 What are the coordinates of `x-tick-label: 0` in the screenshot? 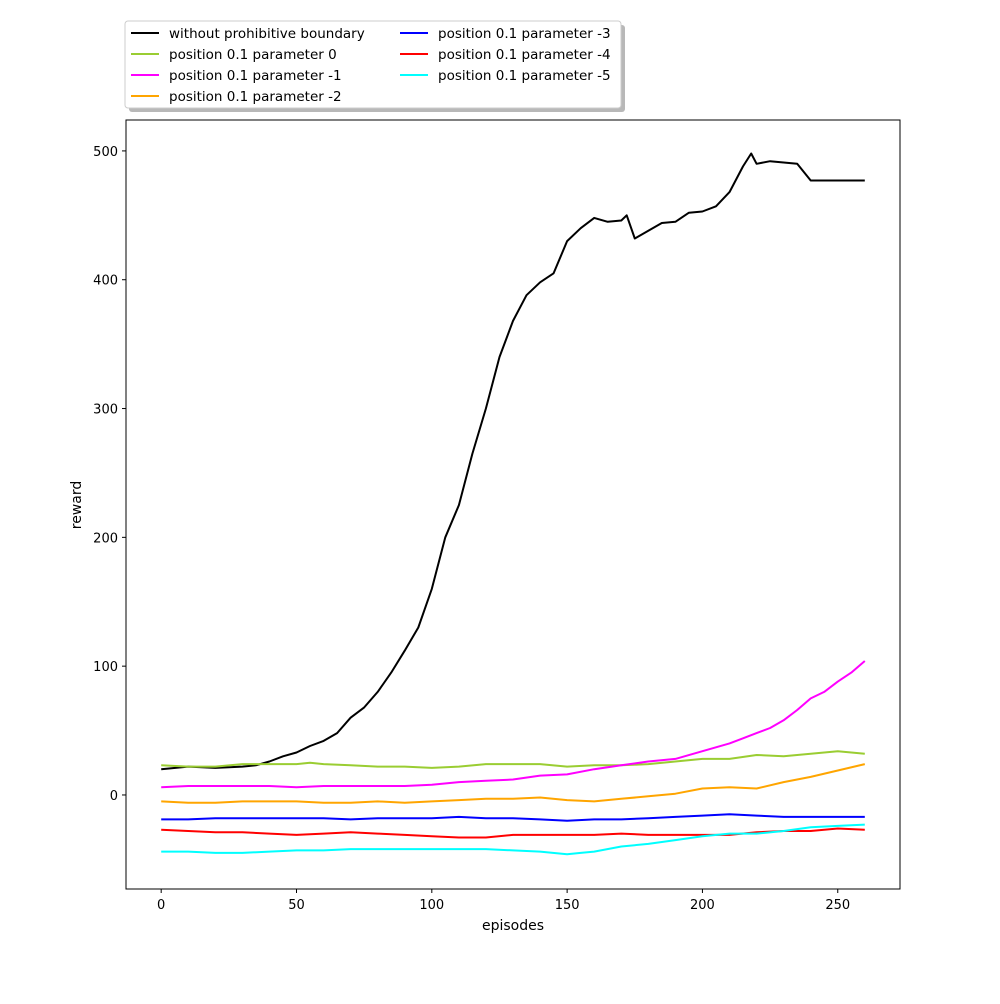 It's located at (161, 905).